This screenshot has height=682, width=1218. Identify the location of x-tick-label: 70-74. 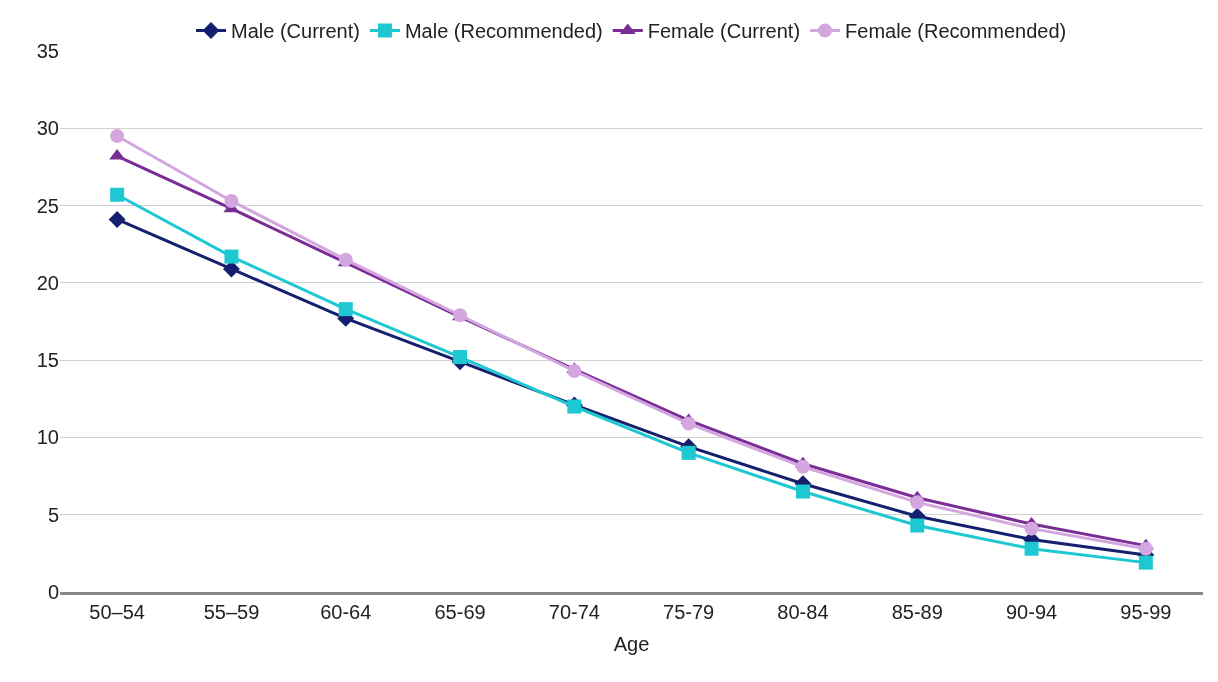
(574, 612).